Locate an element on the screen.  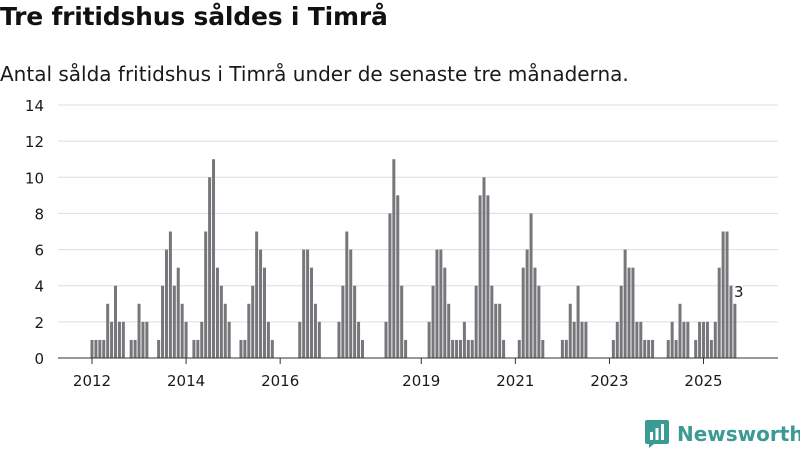
x-tick-label: 2012 is located at coordinates (92, 381).